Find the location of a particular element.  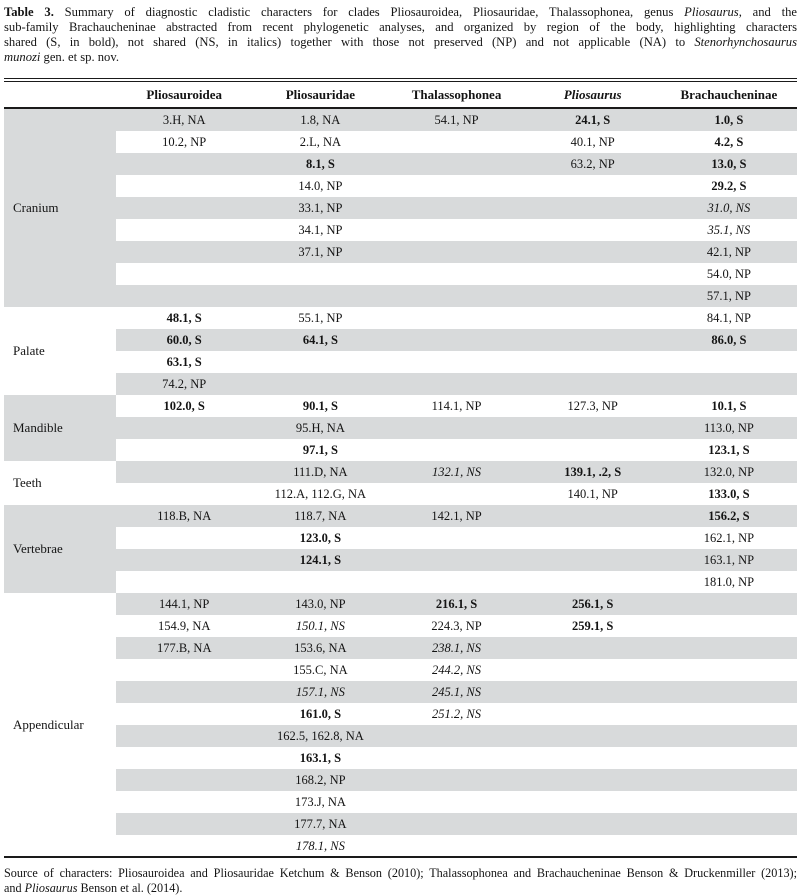

table-cell: 31.0, NS is located at coordinates (728, 208).